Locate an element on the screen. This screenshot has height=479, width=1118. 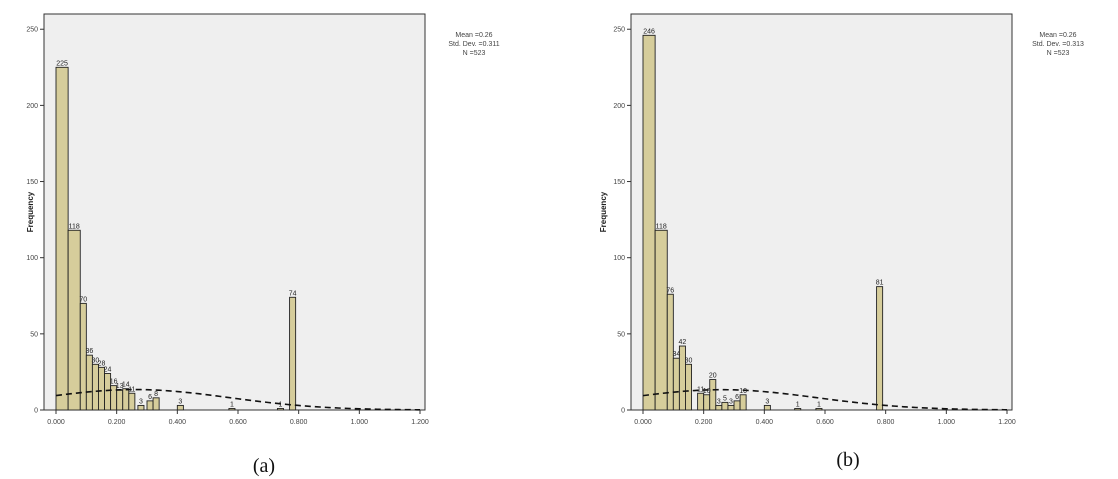
bar-label-3: 34 is located at coordinates (676, 354).